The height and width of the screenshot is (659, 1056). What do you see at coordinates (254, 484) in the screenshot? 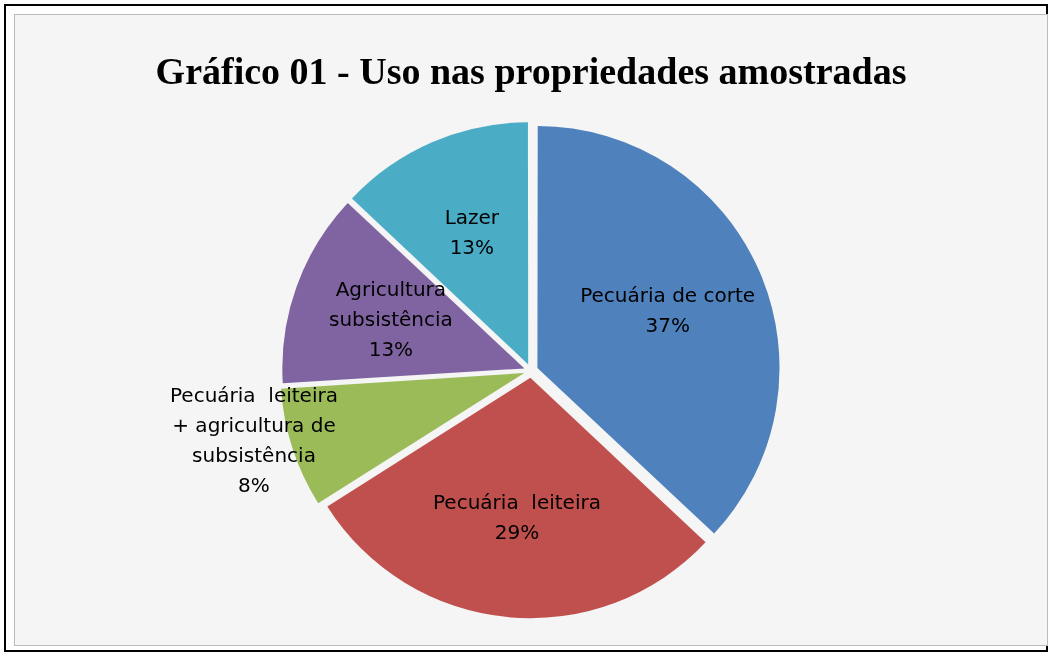
I see `data-label: 8%` at bounding box center [254, 484].